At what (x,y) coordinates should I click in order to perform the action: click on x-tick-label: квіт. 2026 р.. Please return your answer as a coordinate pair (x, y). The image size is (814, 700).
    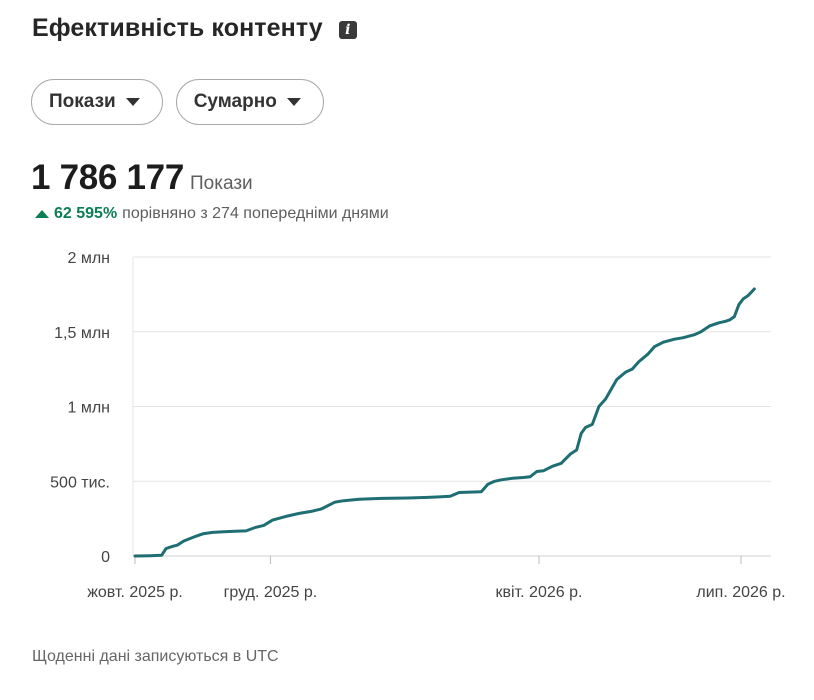
    Looking at the image, I should click on (539, 592).